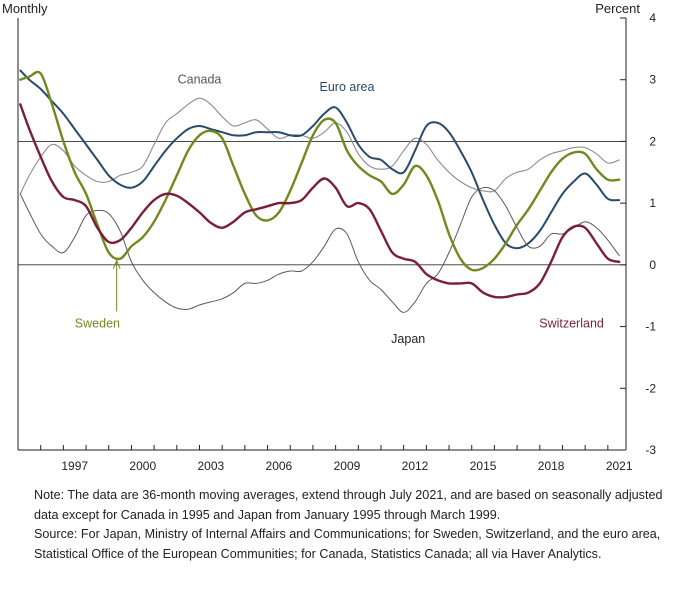 The height and width of the screenshot is (594, 691). I want to click on y-tick-label: -1, so click(650, 327).